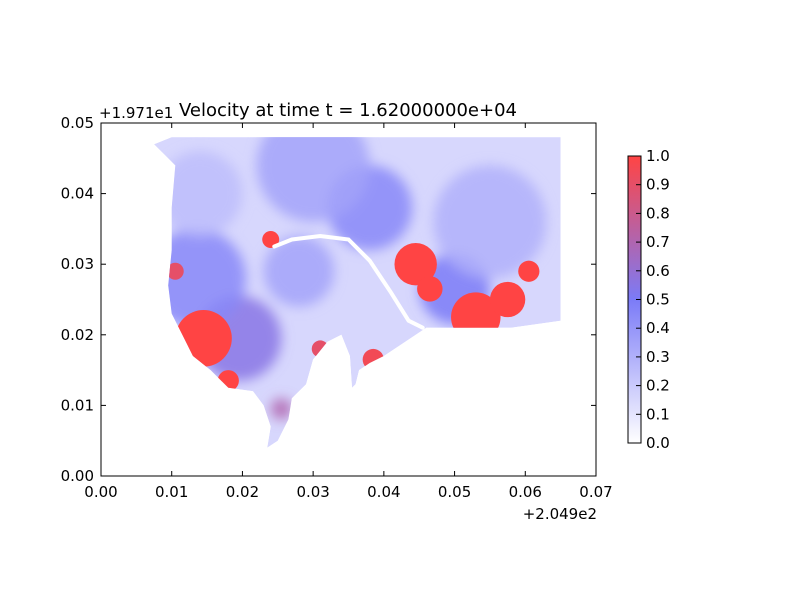  I want to click on x-tick-label: 0.06, so click(525, 492).